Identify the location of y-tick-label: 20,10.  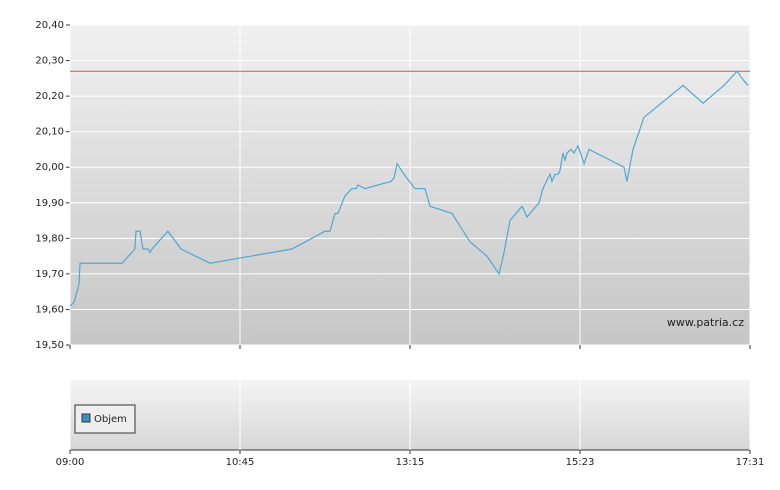
(49, 132).